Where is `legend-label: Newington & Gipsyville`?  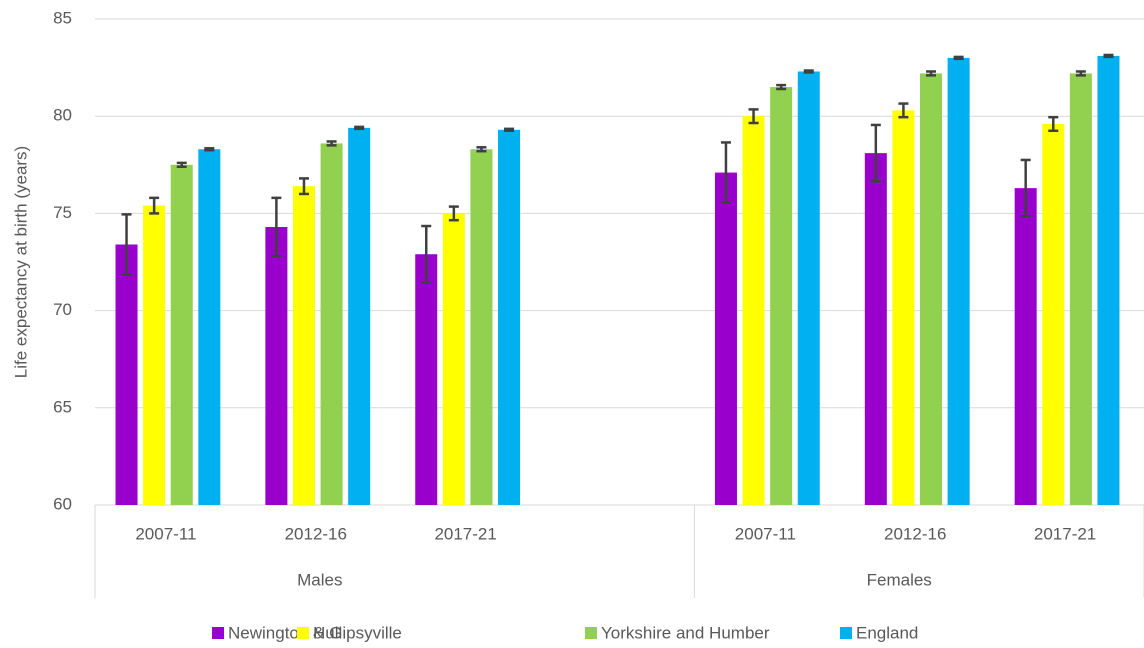 legend-label: Newington & Gipsyville is located at coordinates (315, 632).